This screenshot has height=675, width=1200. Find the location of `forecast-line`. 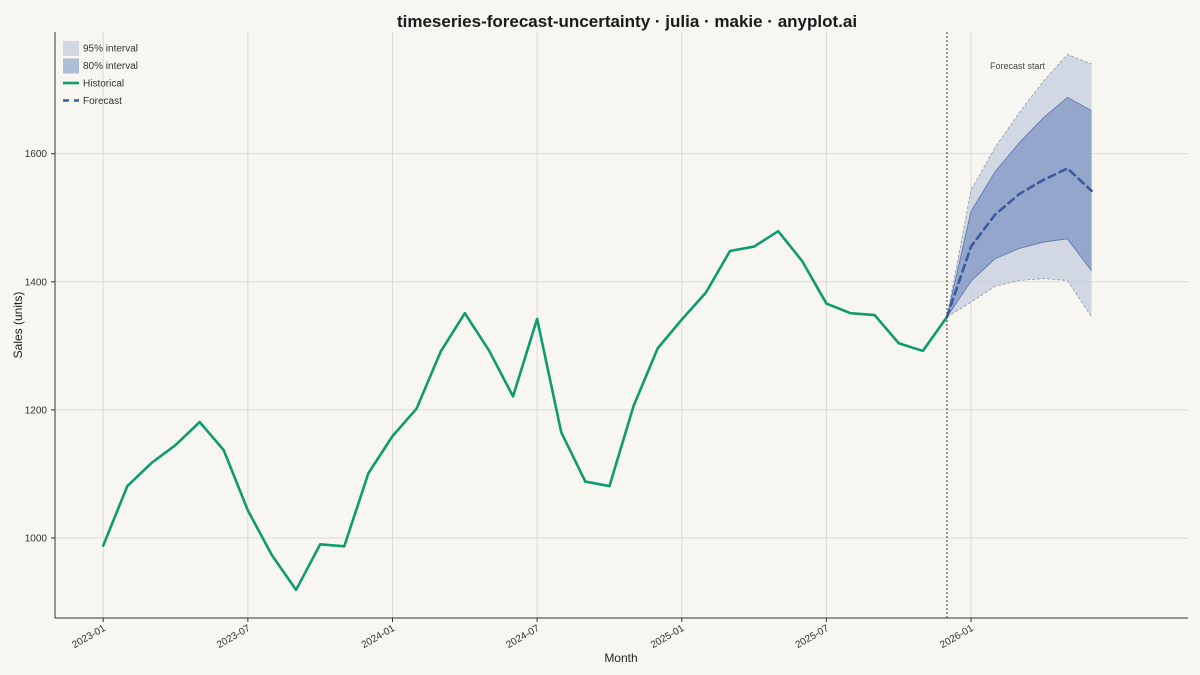

forecast-line is located at coordinates (1019, 242).